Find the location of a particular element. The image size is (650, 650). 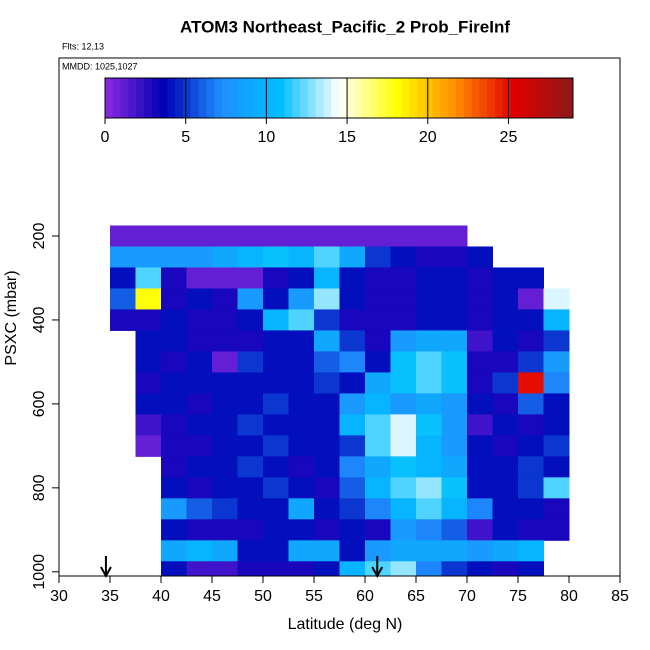

x-axis-label: Latitude (deg N) is located at coordinates (345, 624).